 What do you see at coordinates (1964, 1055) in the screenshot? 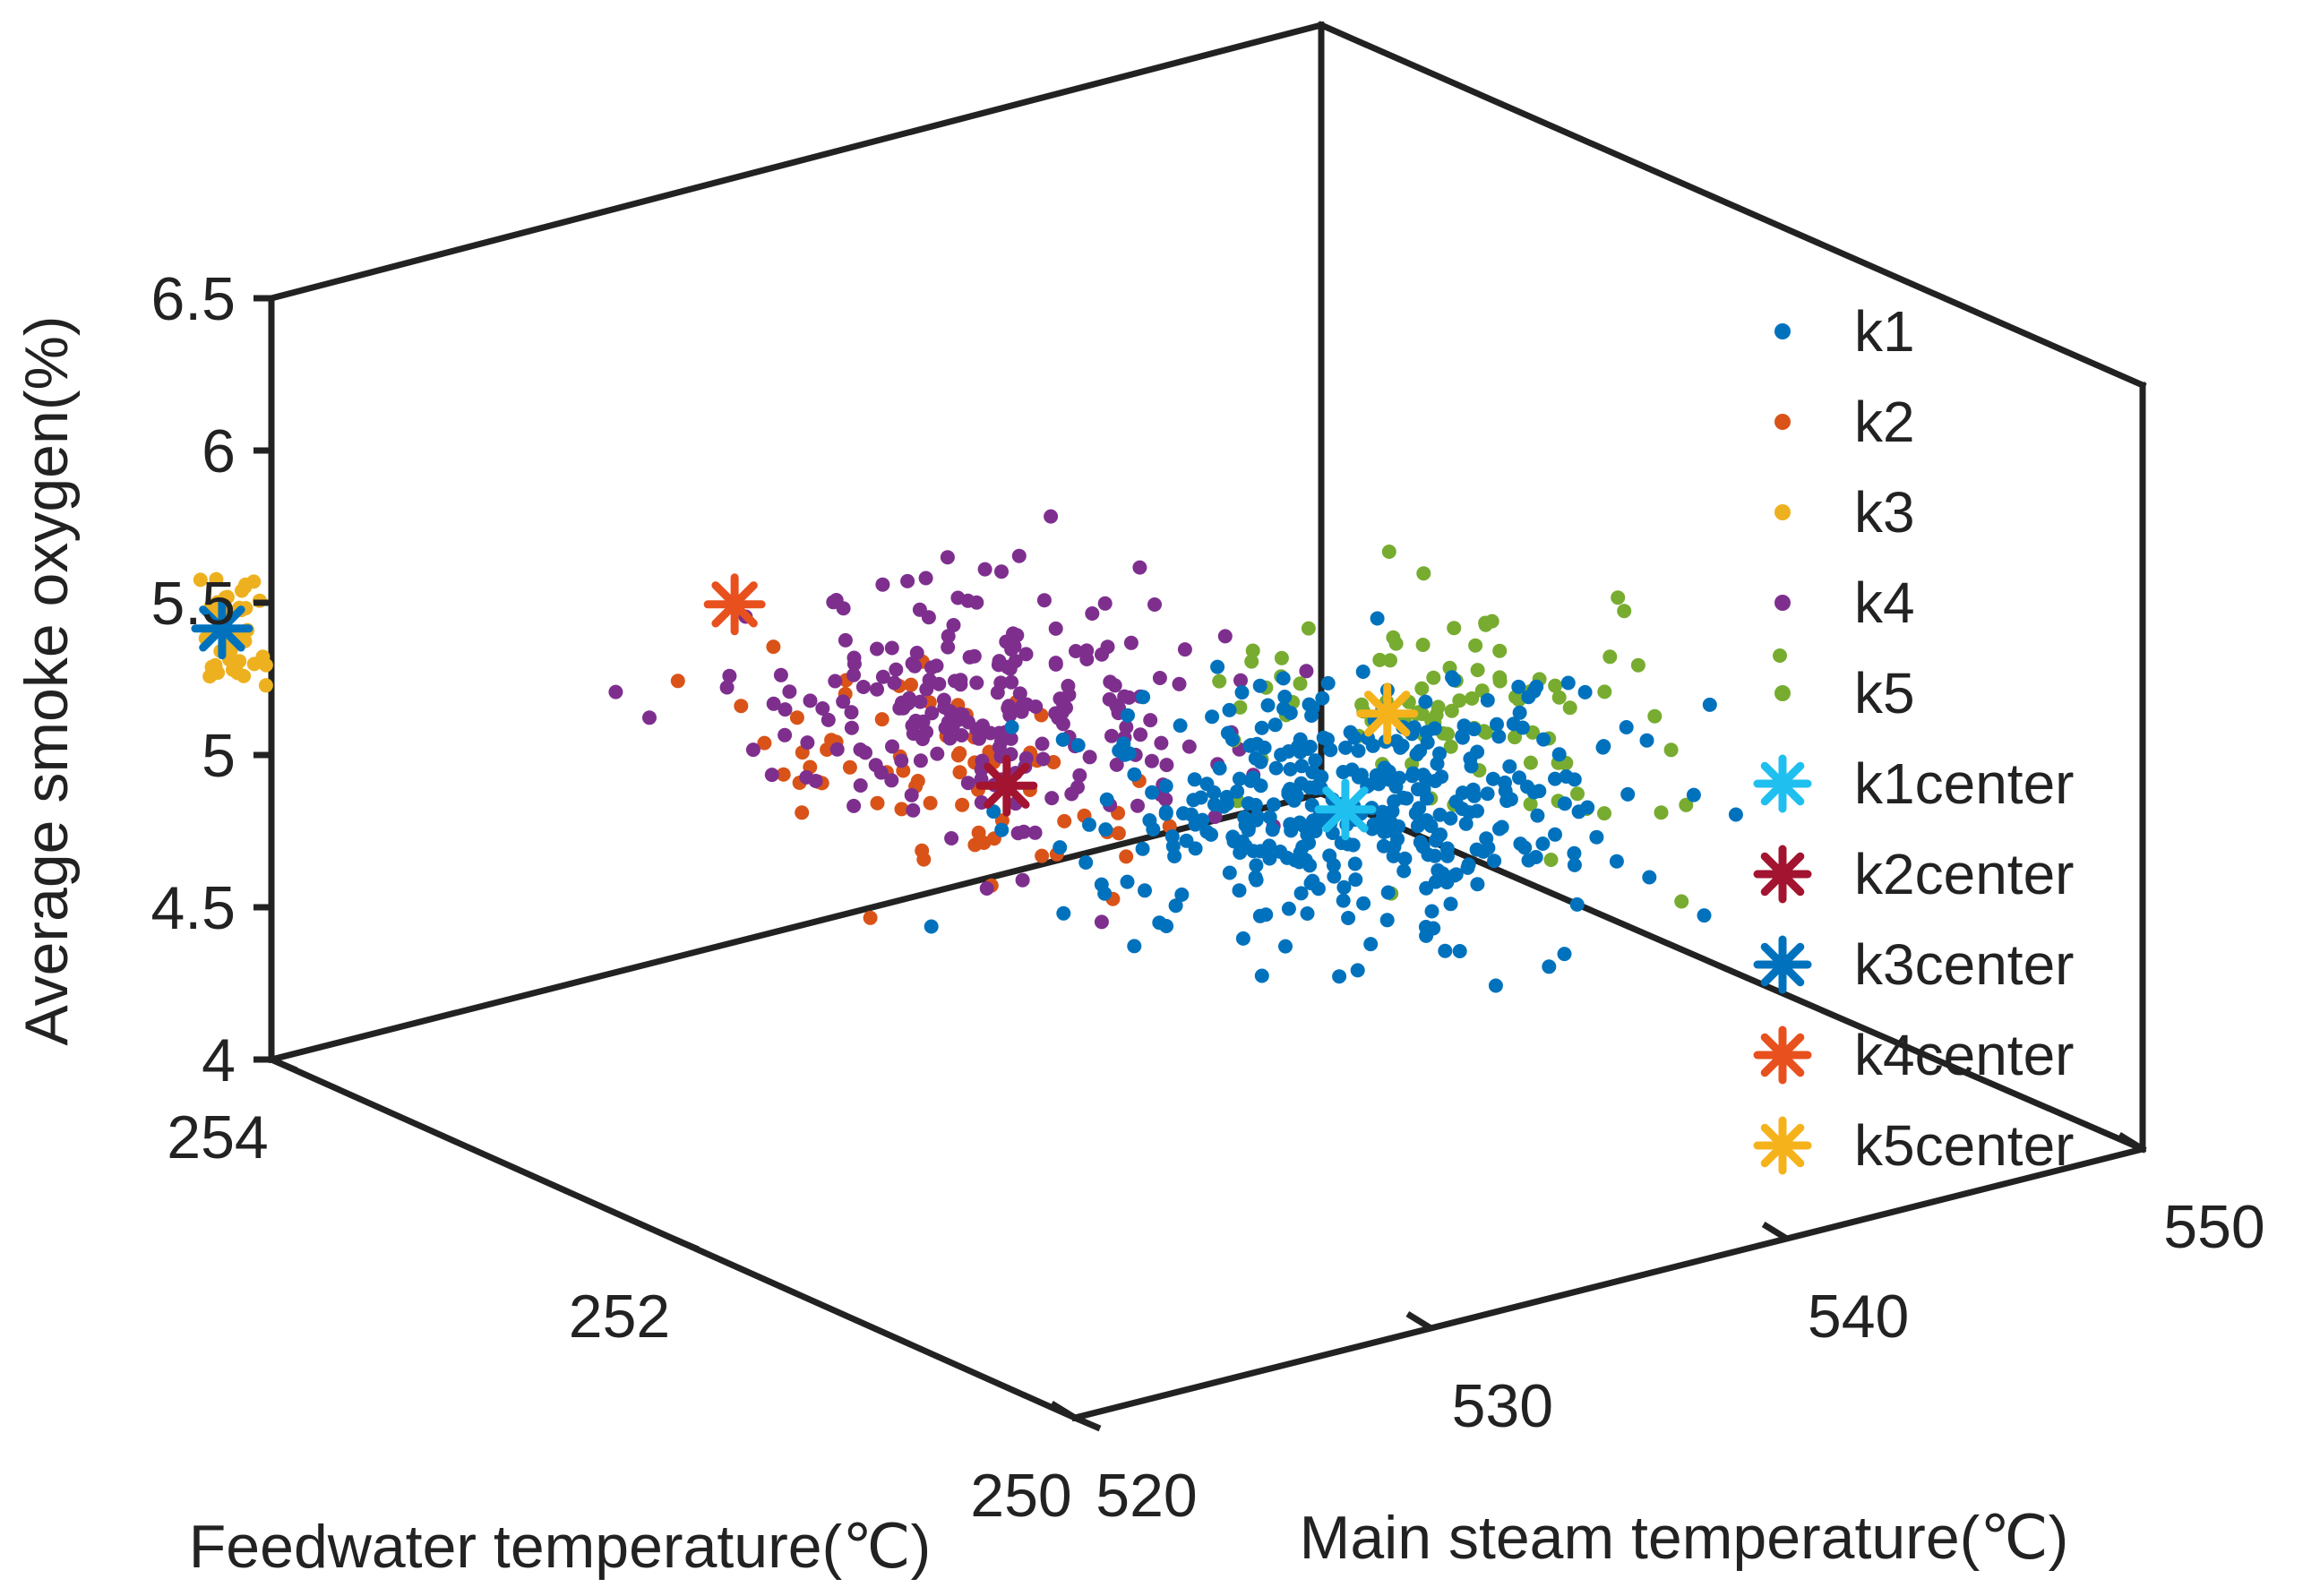
I see `legend-k4center-label: k4center` at bounding box center [1964, 1055].